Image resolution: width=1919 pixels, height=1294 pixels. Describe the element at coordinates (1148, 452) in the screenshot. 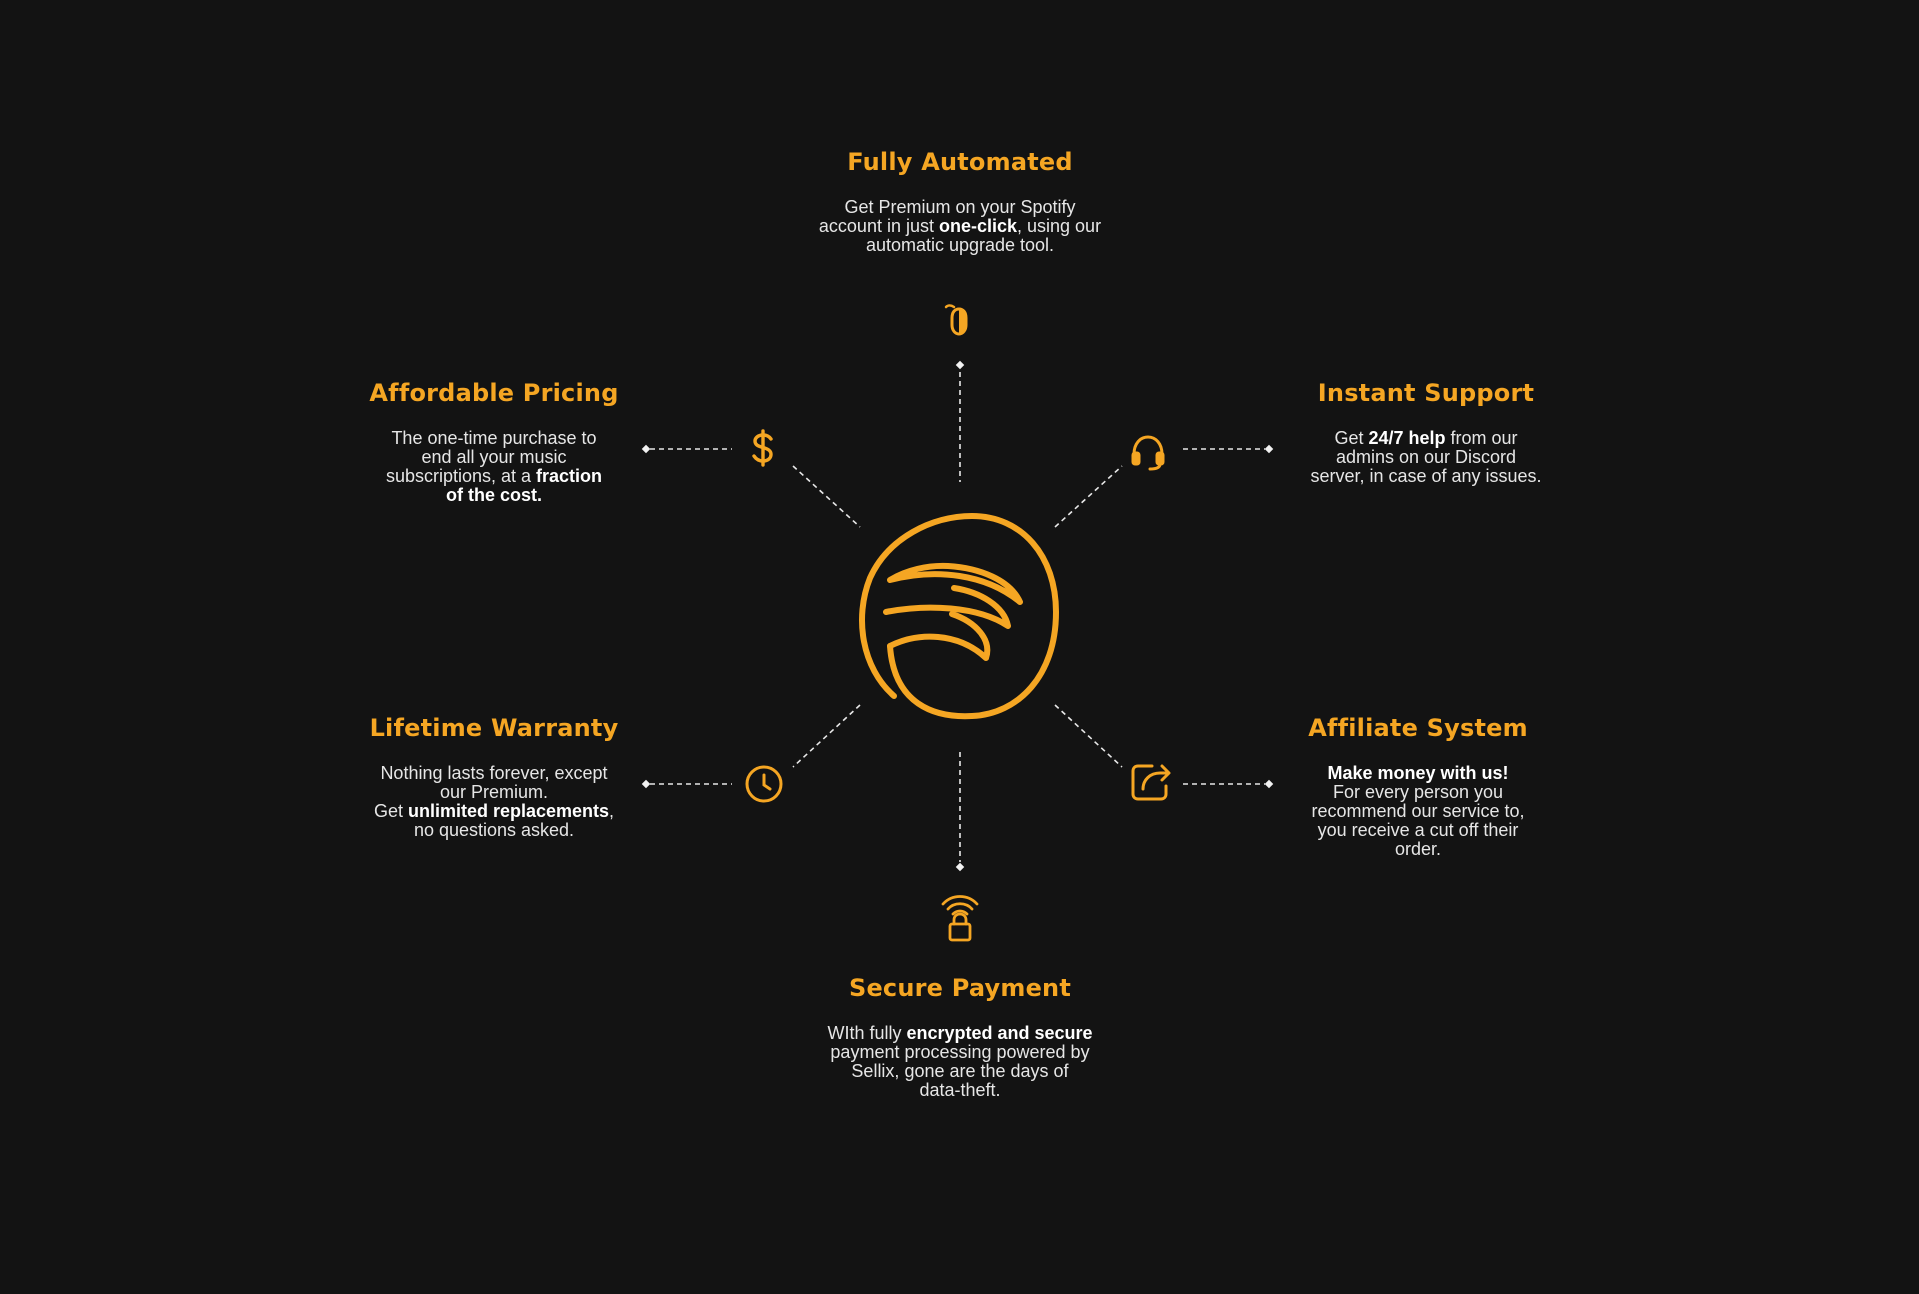

I see `headset-icon` at that location.